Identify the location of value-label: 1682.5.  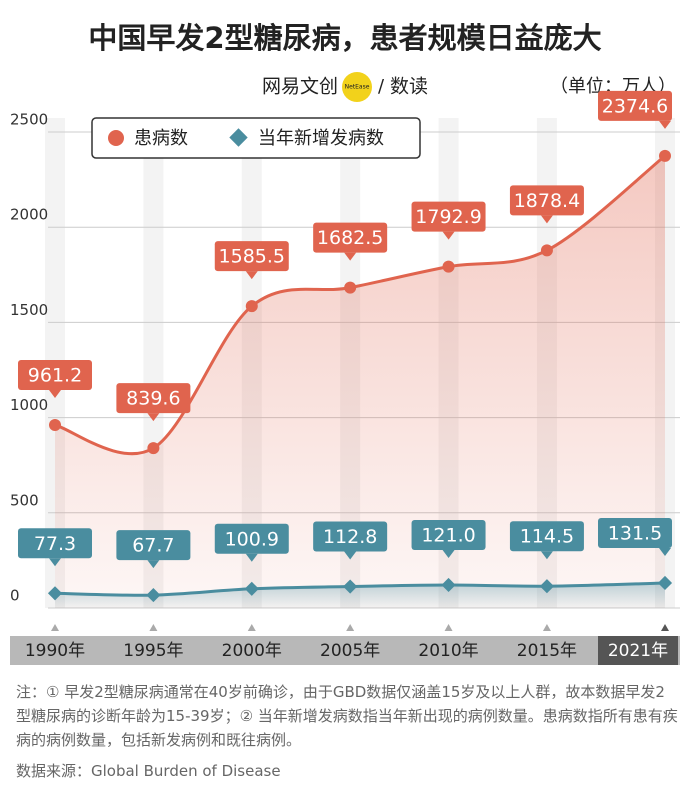
(350, 238).